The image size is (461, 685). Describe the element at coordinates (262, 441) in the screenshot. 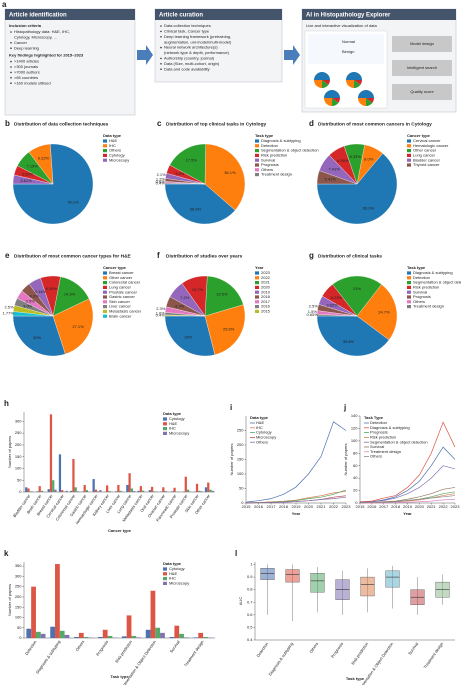

I see `legend-label: Others` at that location.